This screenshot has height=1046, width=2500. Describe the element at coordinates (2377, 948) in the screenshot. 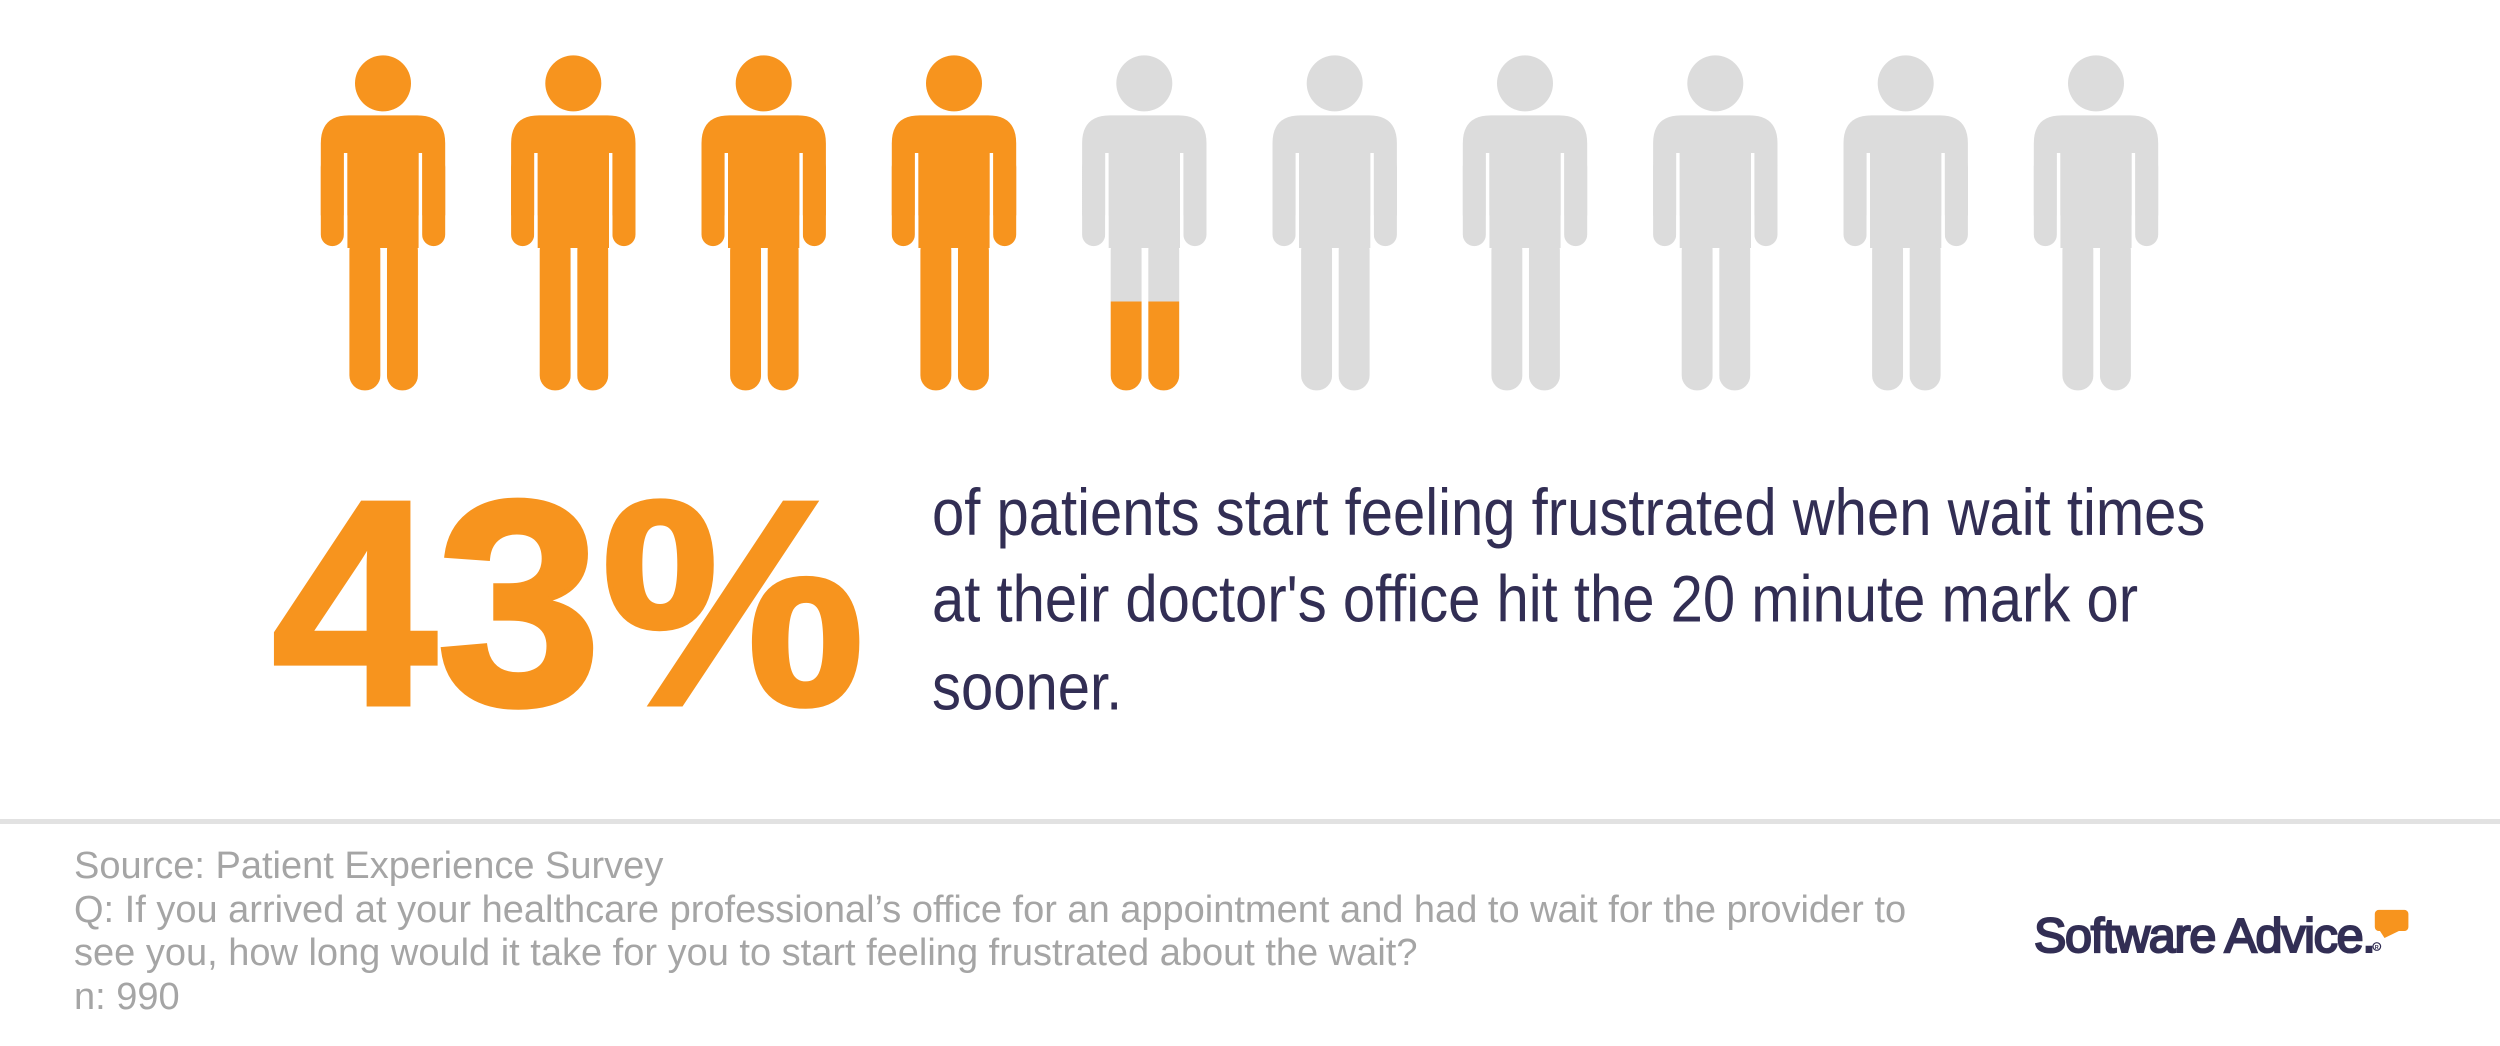

I see `svg-text: R` at that location.